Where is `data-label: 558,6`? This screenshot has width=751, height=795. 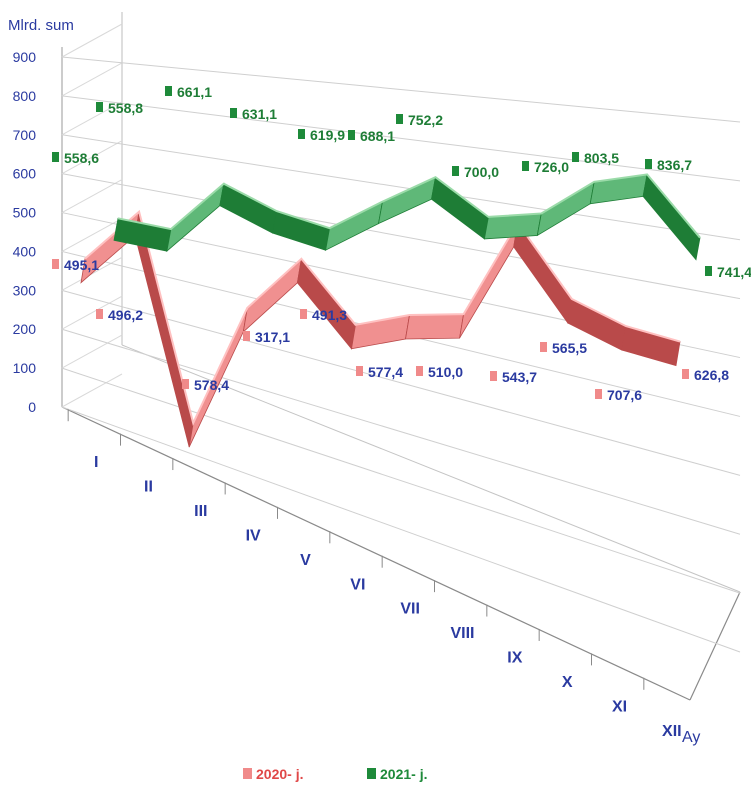 data-label: 558,6 is located at coordinates (81, 158).